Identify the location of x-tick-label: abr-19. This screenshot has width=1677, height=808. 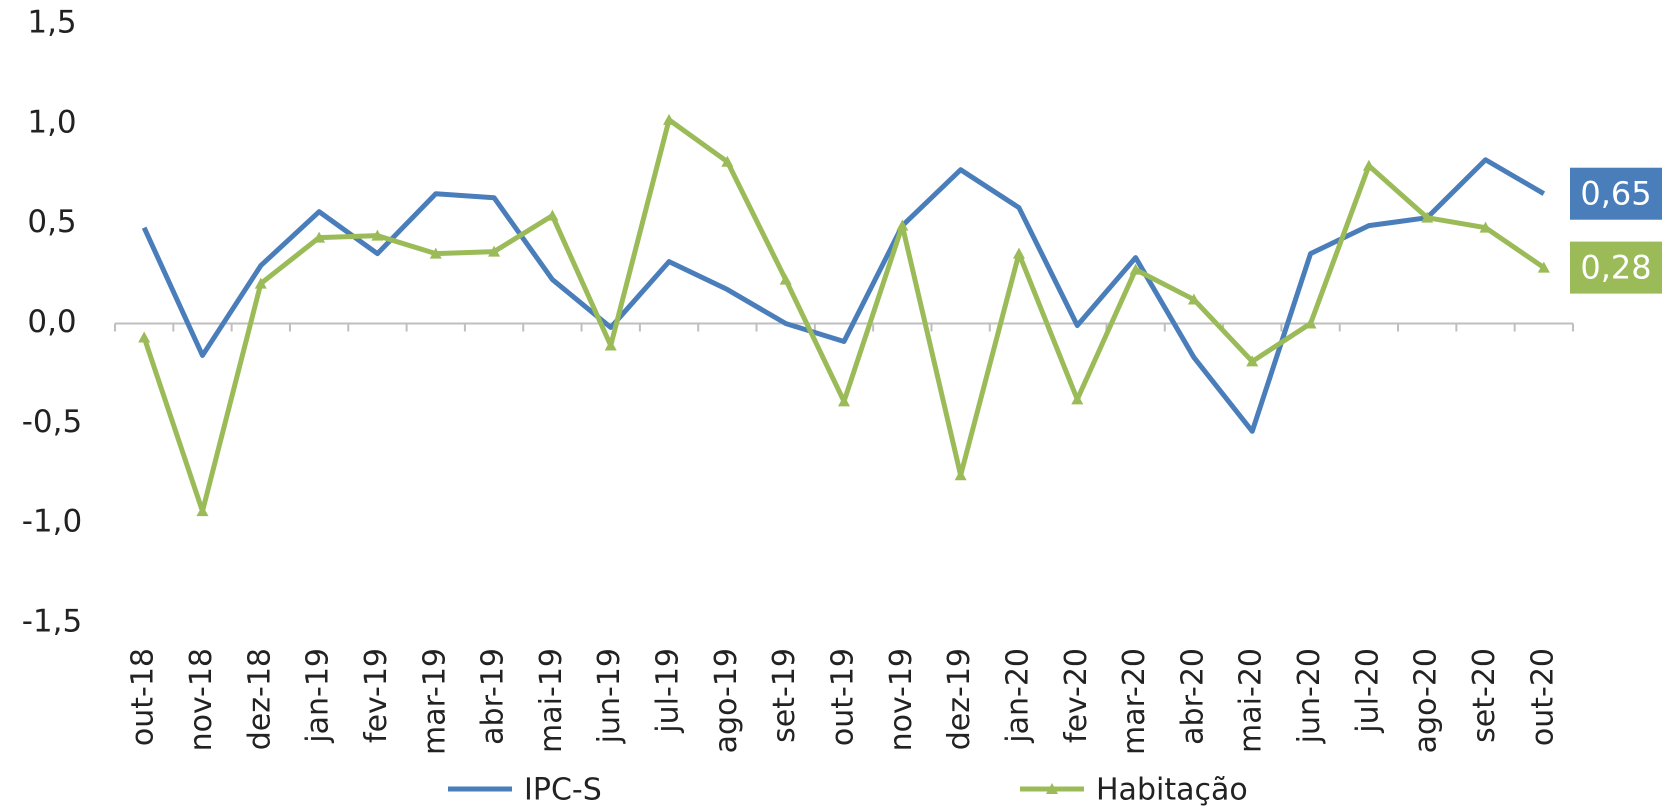
(493, 696).